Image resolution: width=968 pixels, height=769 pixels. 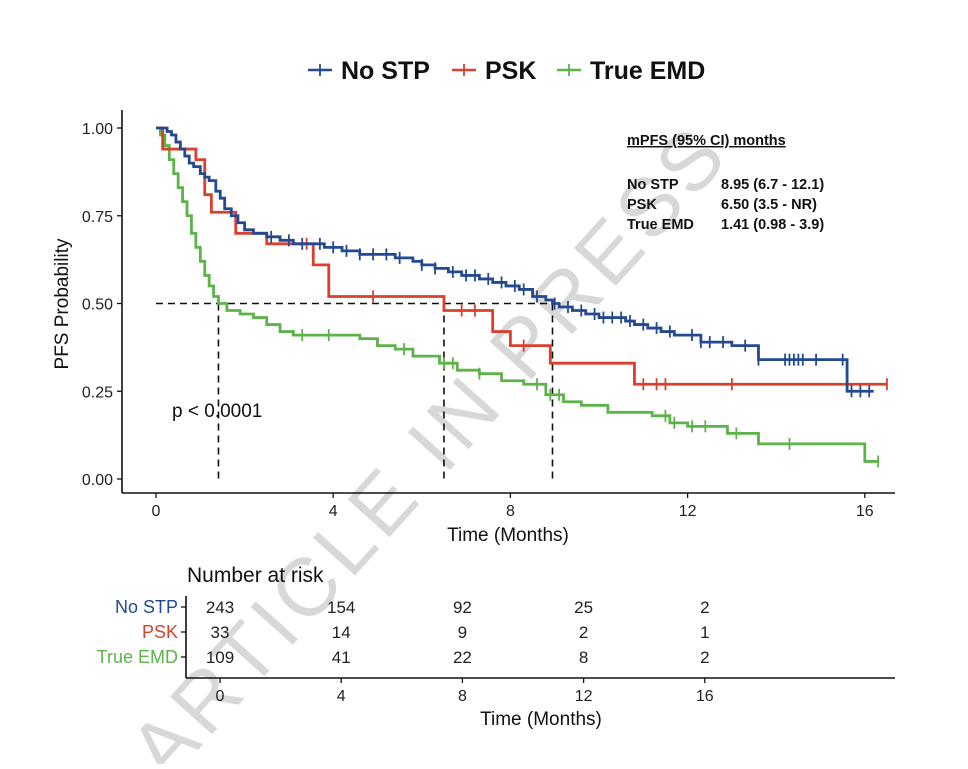 What do you see at coordinates (385, 71) in the screenshot?
I see `legend-label: No STP` at bounding box center [385, 71].